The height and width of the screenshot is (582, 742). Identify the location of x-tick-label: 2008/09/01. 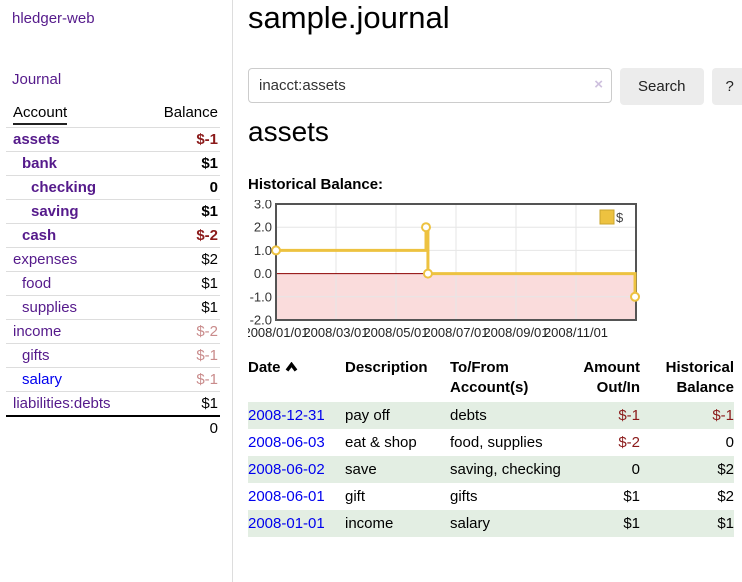
(515, 332).